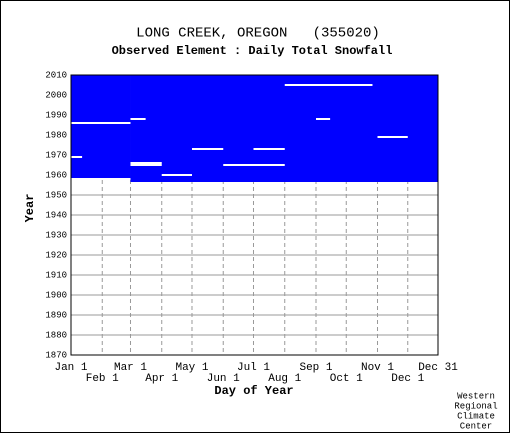 The height and width of the screenshot is (433, 510). I want to click on x-tick-label: May 1, so click(191, 368).